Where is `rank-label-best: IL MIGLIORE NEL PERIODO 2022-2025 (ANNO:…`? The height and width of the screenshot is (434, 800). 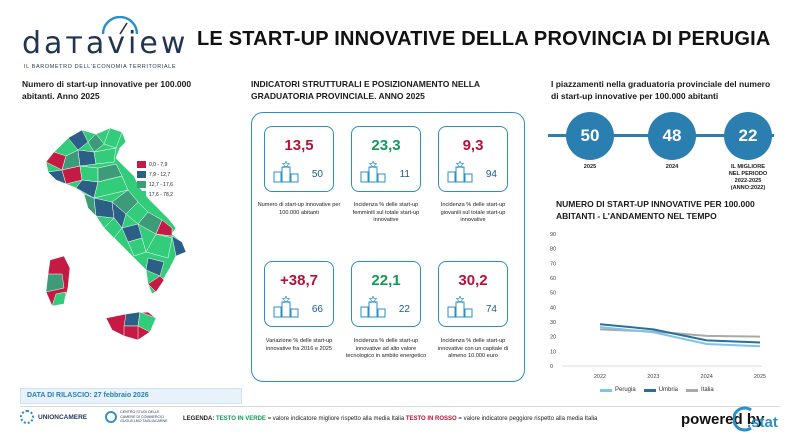
rank-label-best: IL MIGLIORE NEL PERIODO 2022-2025 (ANNO:… is located at coordinates (748, 177).